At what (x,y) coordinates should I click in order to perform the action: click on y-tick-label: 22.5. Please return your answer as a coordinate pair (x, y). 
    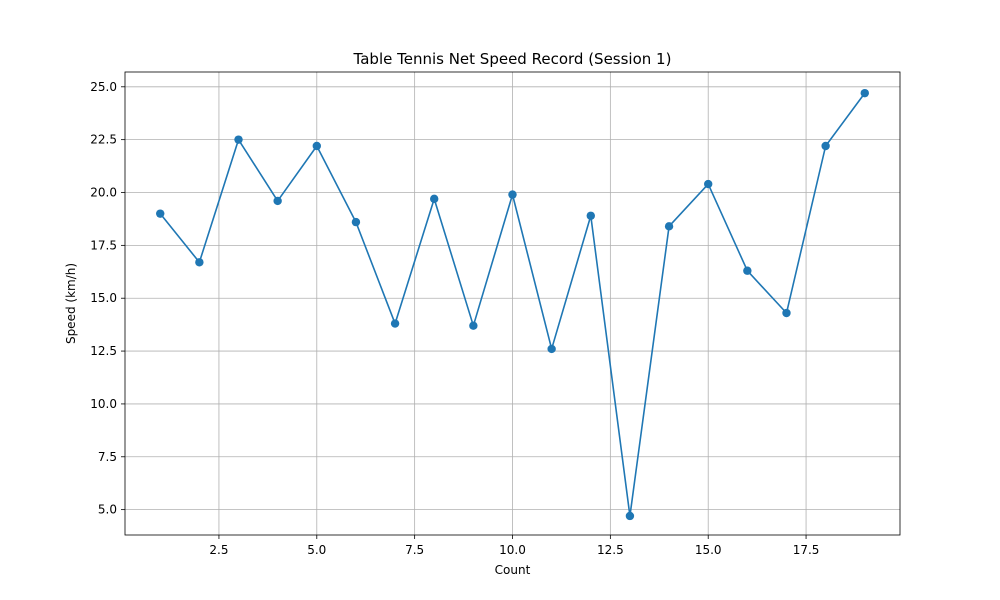
    Looking at the image, I should click on (103, 140).